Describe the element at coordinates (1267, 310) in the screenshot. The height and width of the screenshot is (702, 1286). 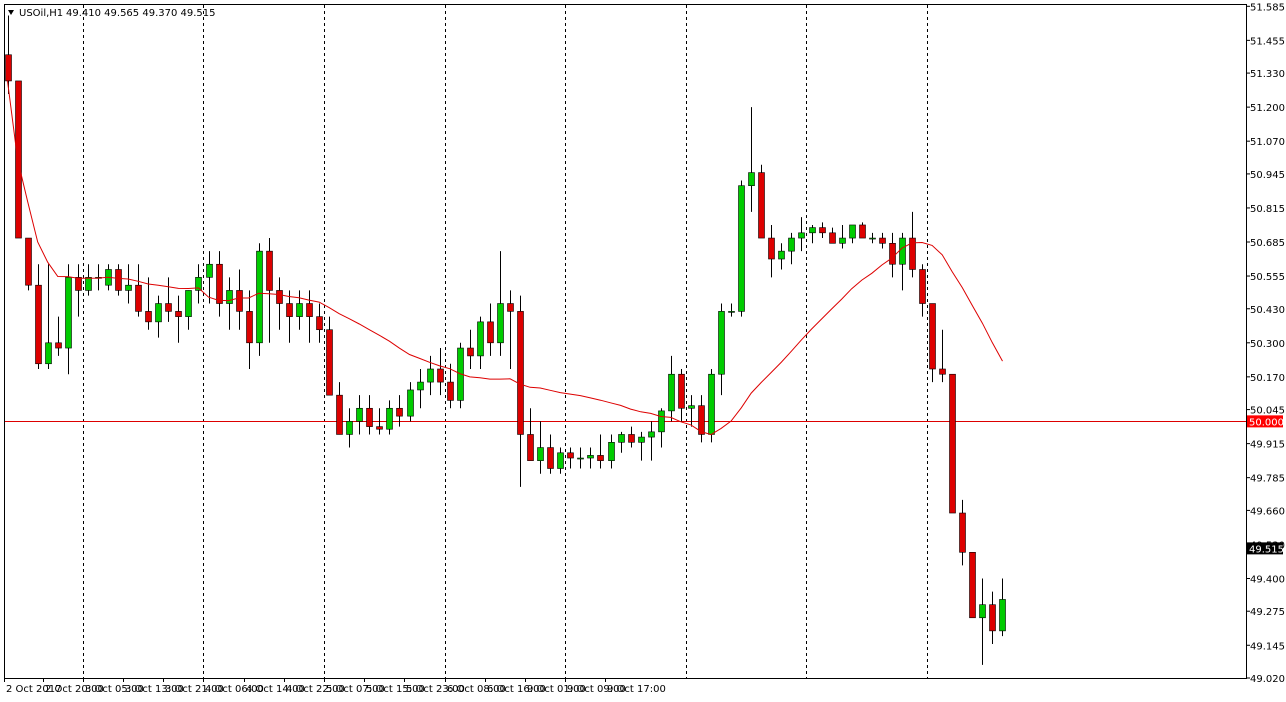
I see `y-tick-label: 50.430` at that location.